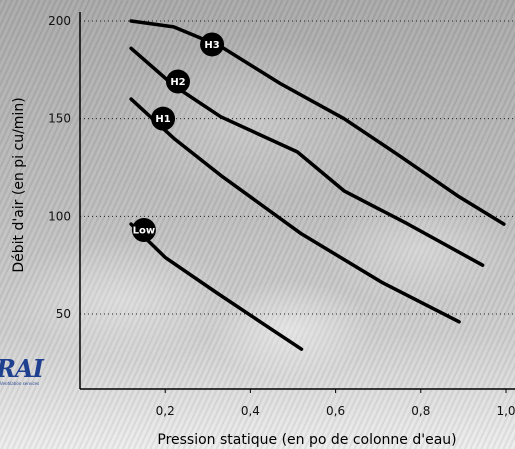  I want to click on series-badge-h2: H2, so click(177, 81).